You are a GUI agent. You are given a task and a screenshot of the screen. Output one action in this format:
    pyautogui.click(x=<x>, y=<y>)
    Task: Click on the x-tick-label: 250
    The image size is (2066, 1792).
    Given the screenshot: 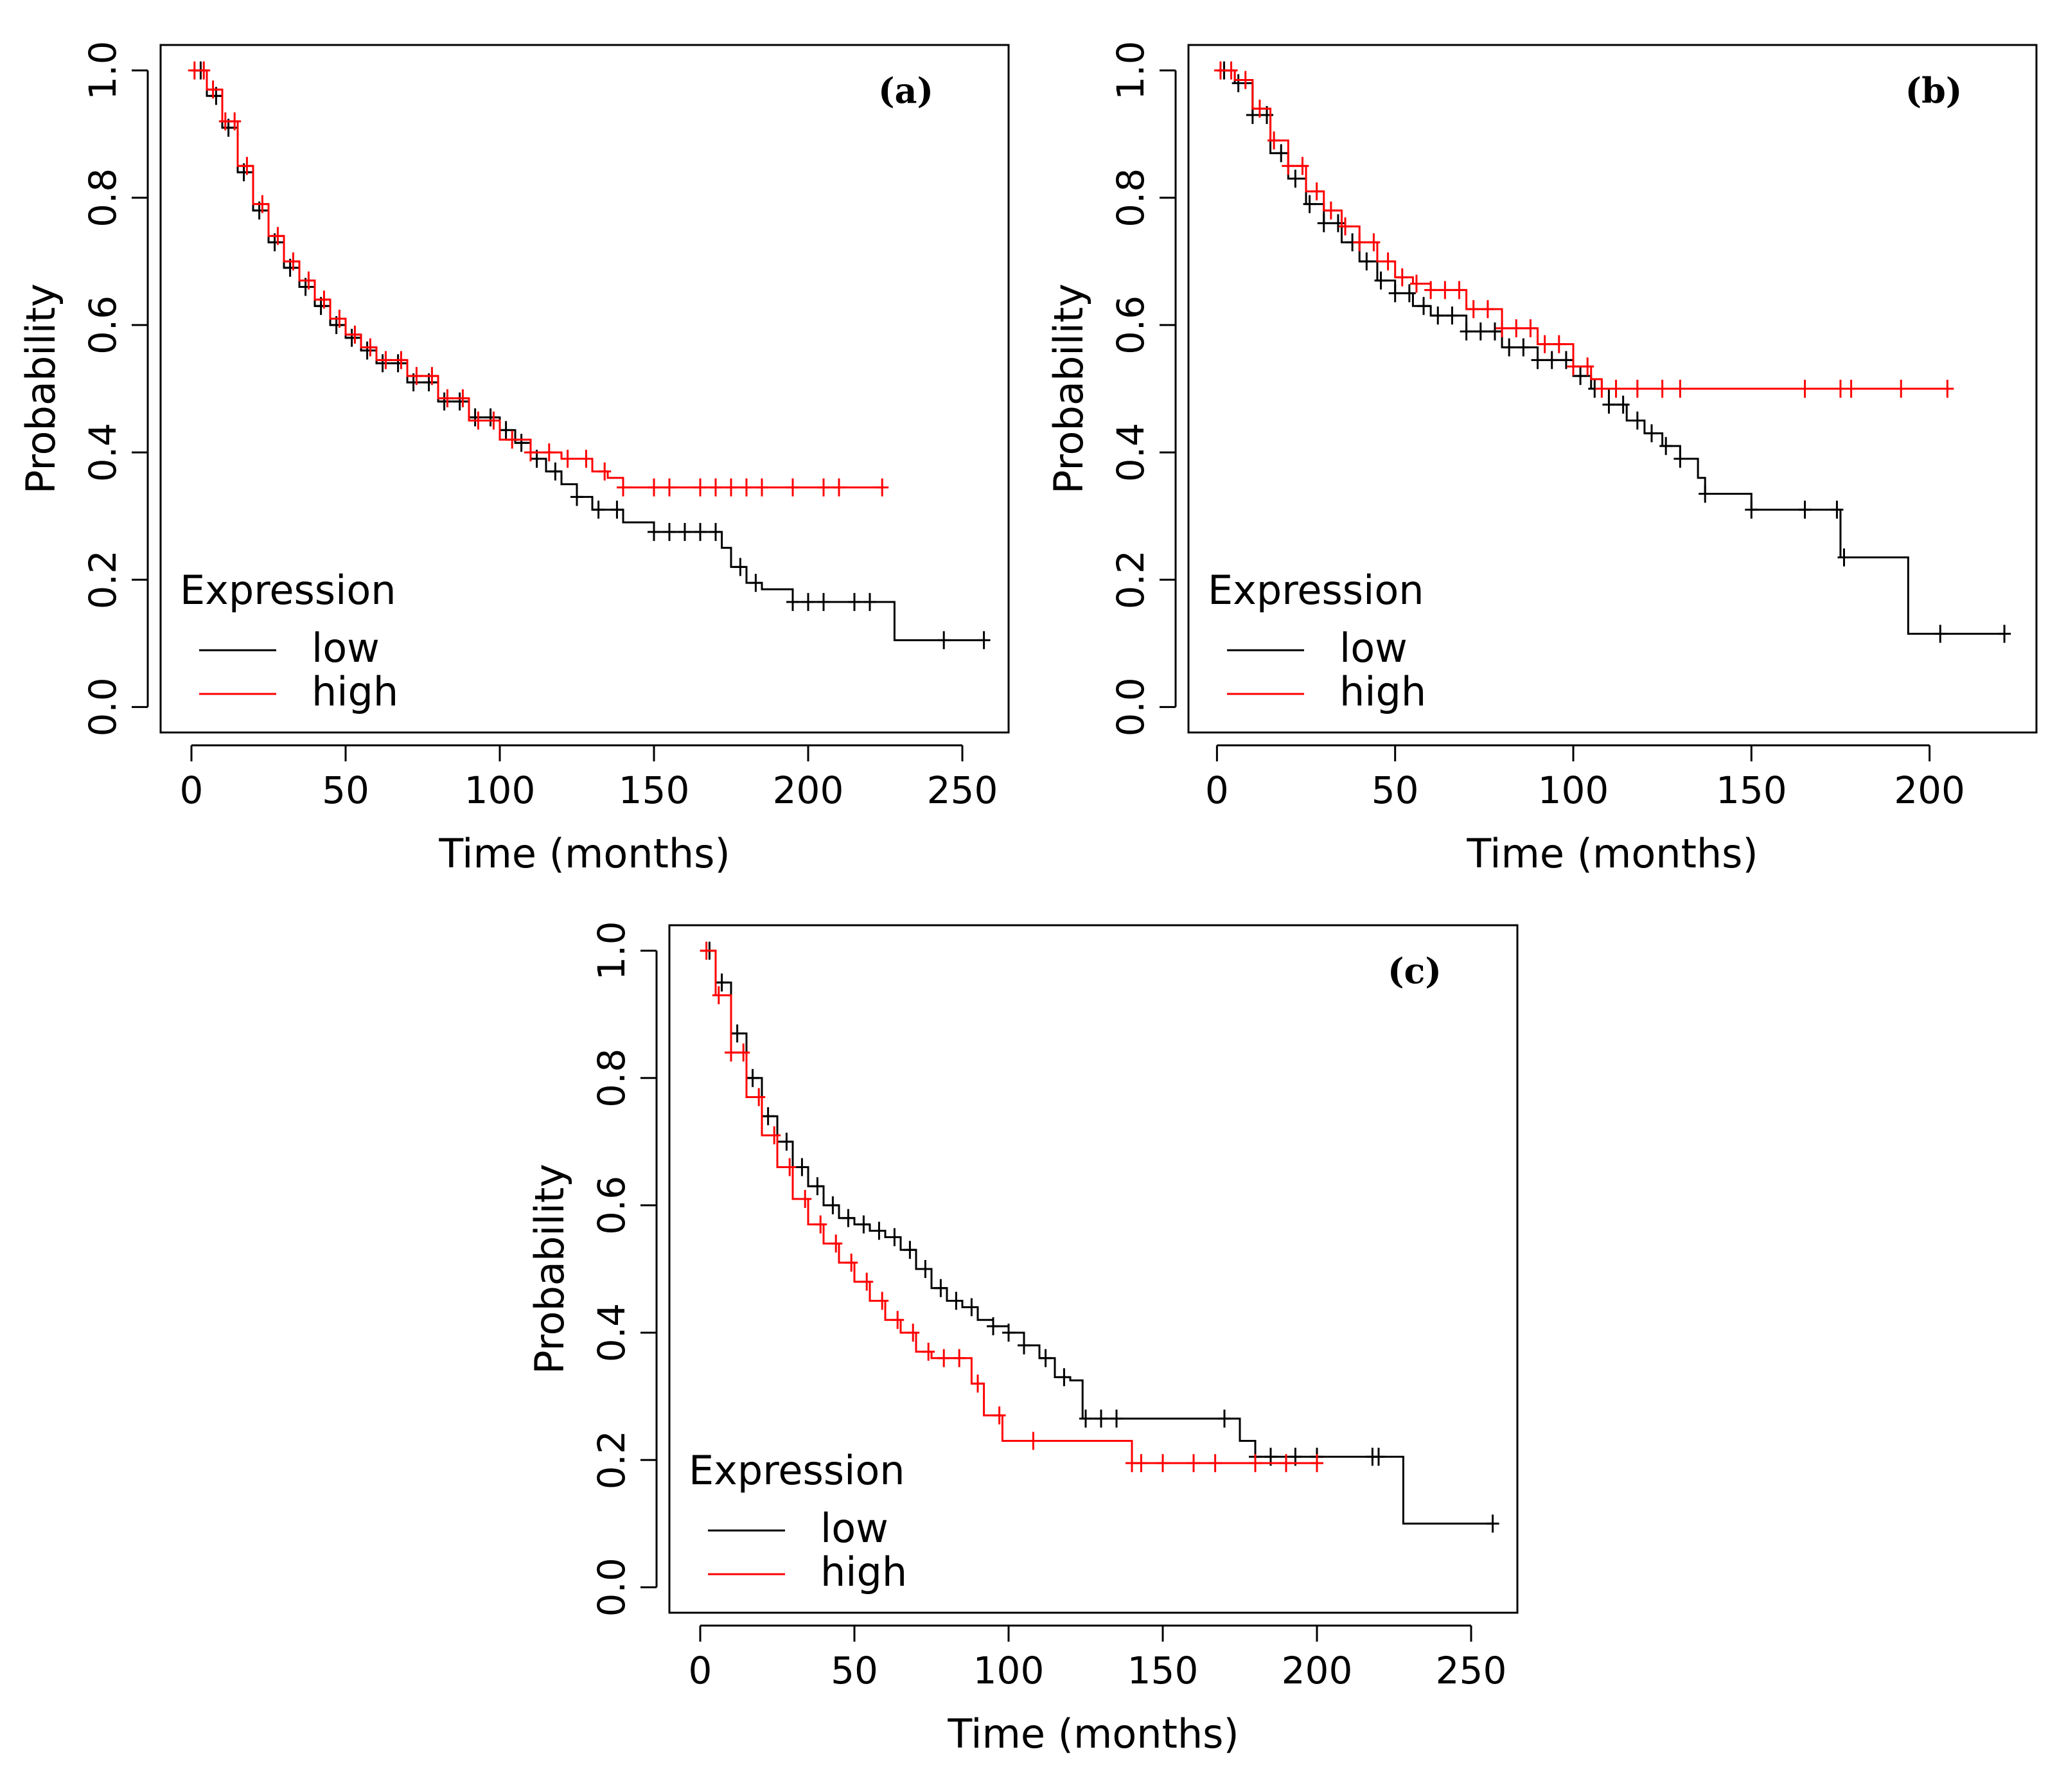 What is the action you would take?
    pyautogui.click(x=962, y=790)
    